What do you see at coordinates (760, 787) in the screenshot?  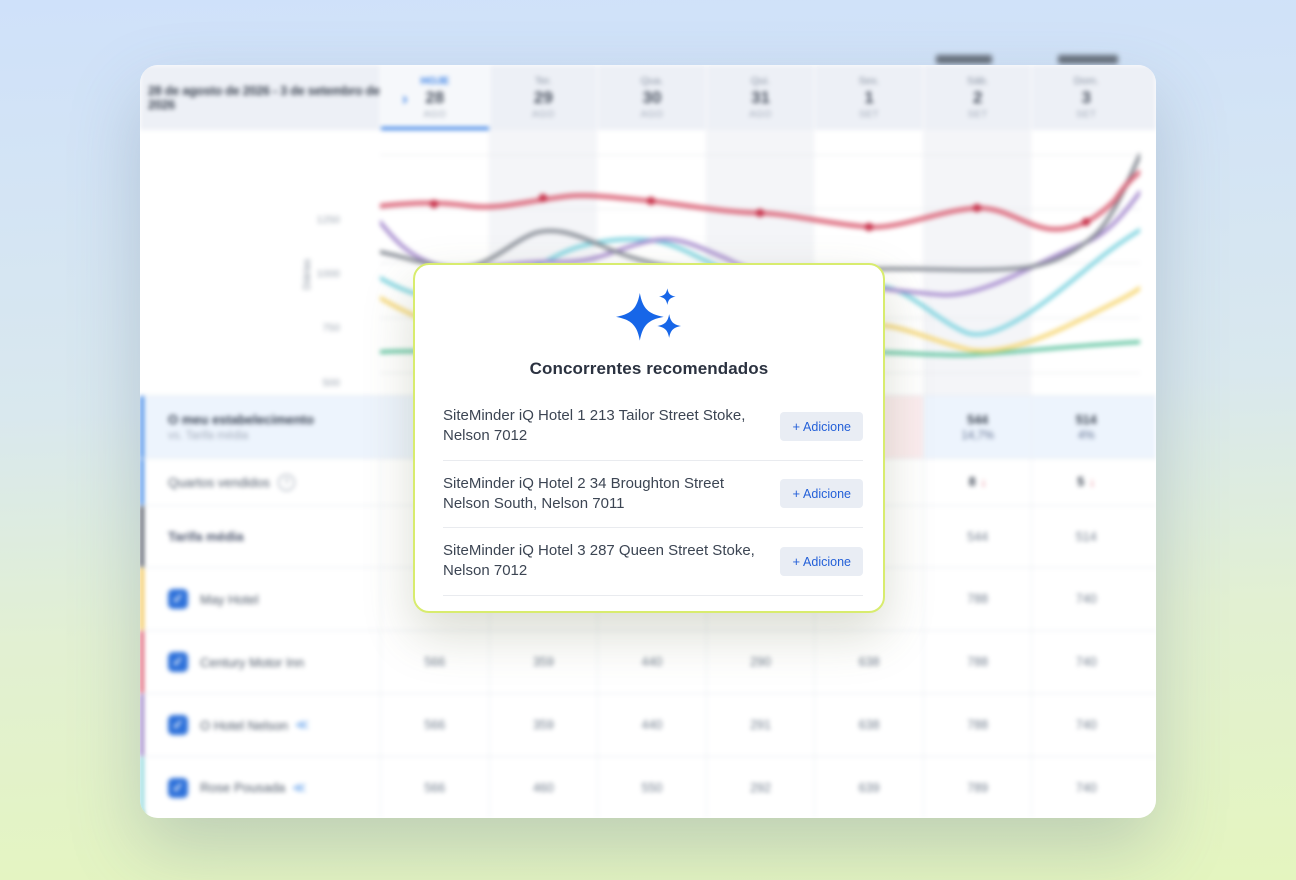 I see `cell: 292` at bounding box center [760, 787].